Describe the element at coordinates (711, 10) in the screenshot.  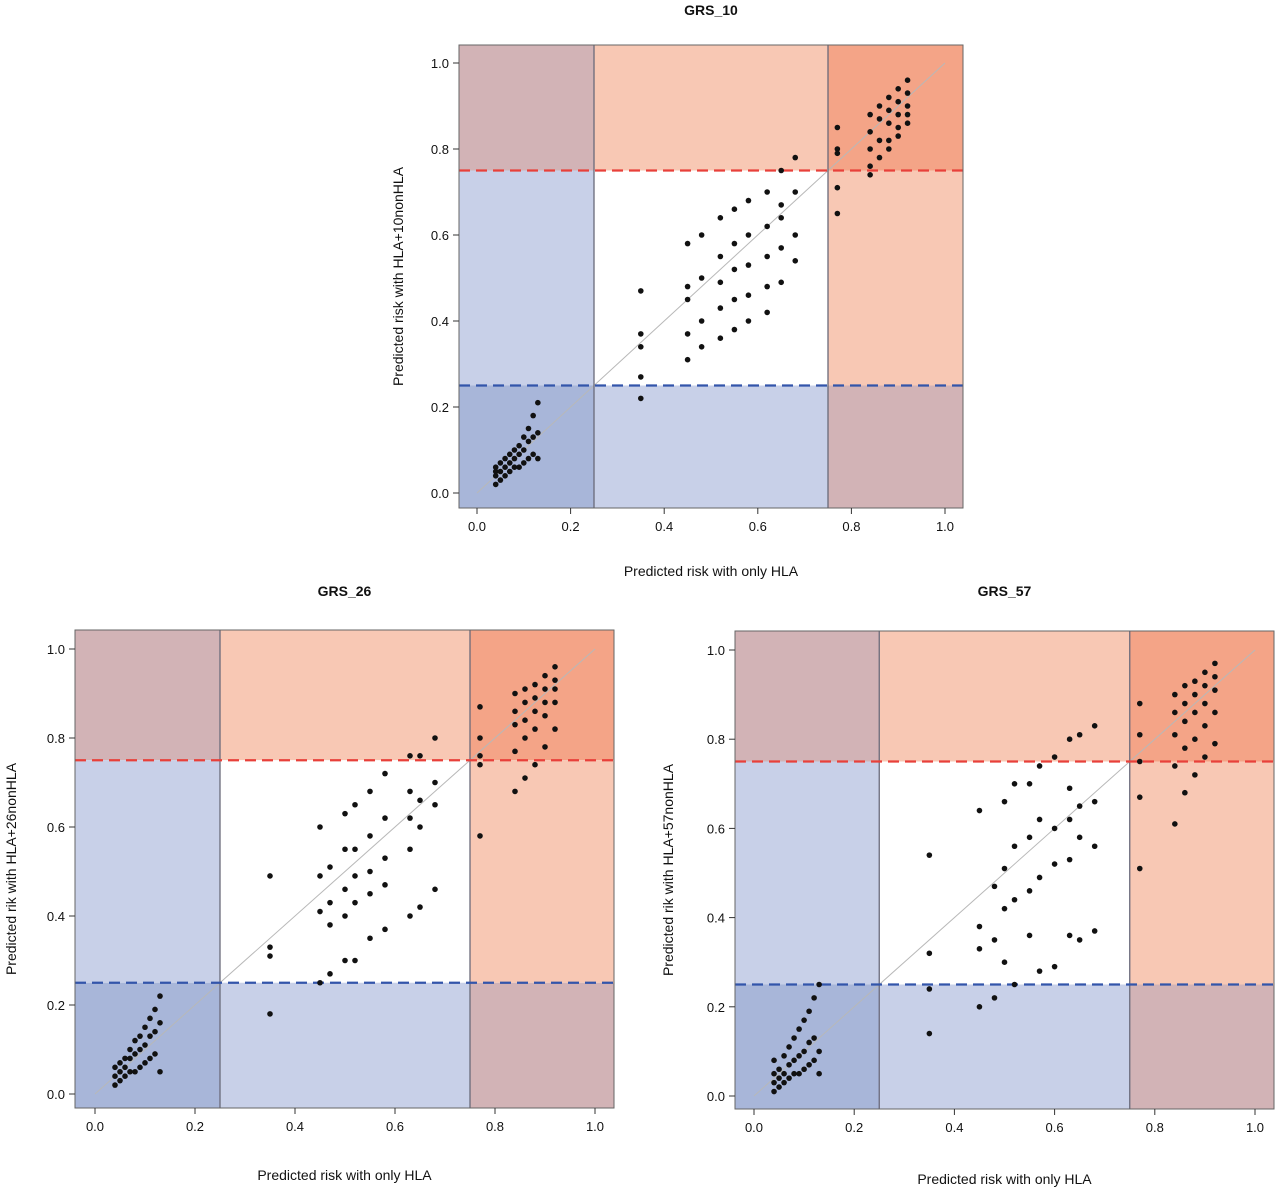
I see `chart-title: GRS_10` at that location.